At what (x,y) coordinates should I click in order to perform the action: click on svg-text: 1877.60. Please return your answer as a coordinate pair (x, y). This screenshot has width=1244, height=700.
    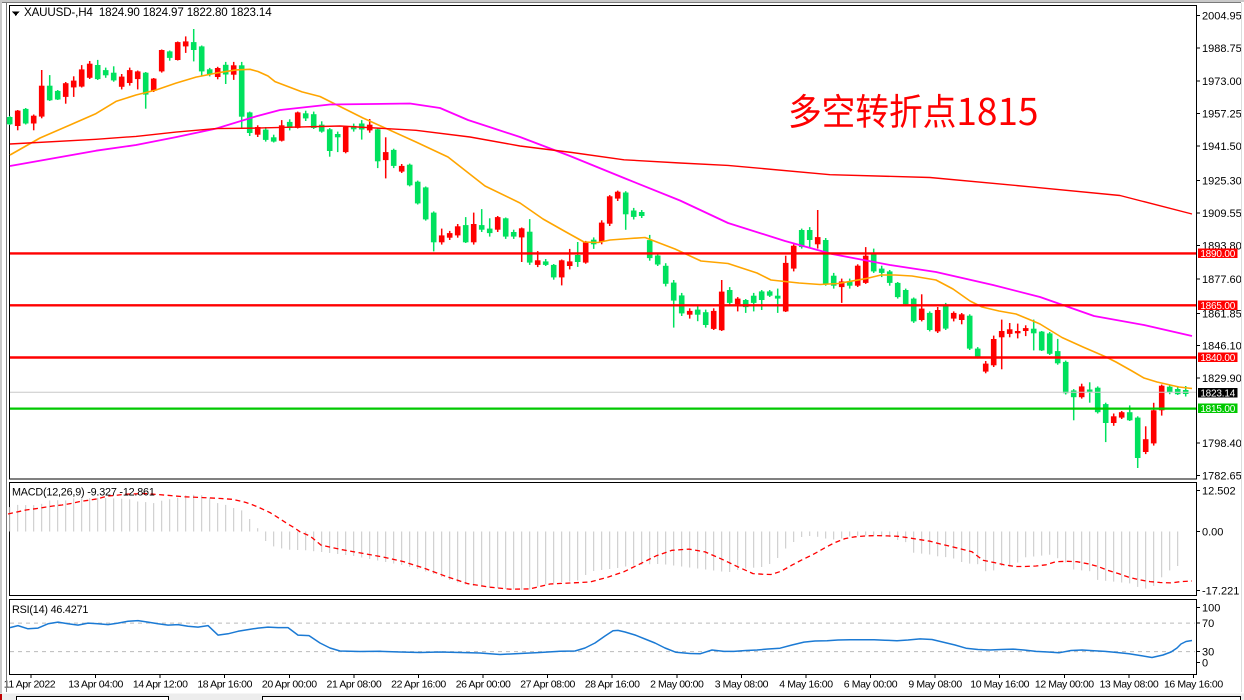
    Looking at the image, I should click on (1222, 280).